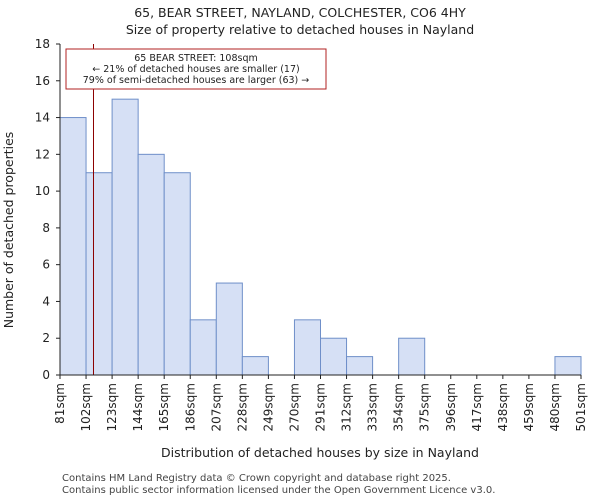  Describe the element at coordinates (46, 265) in the screenshot. I see `y-tick-label-6: 6` at that location.